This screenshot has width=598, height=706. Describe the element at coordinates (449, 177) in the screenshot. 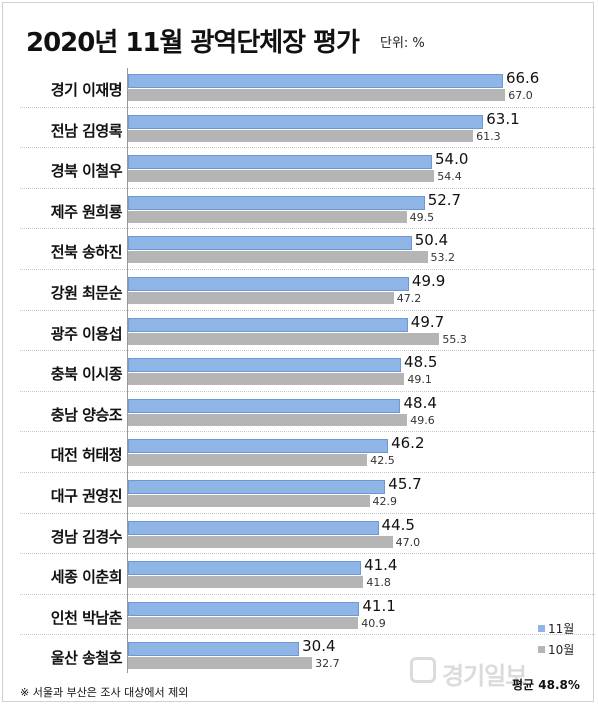

I see `value-label-previous: 54.4` at that location.